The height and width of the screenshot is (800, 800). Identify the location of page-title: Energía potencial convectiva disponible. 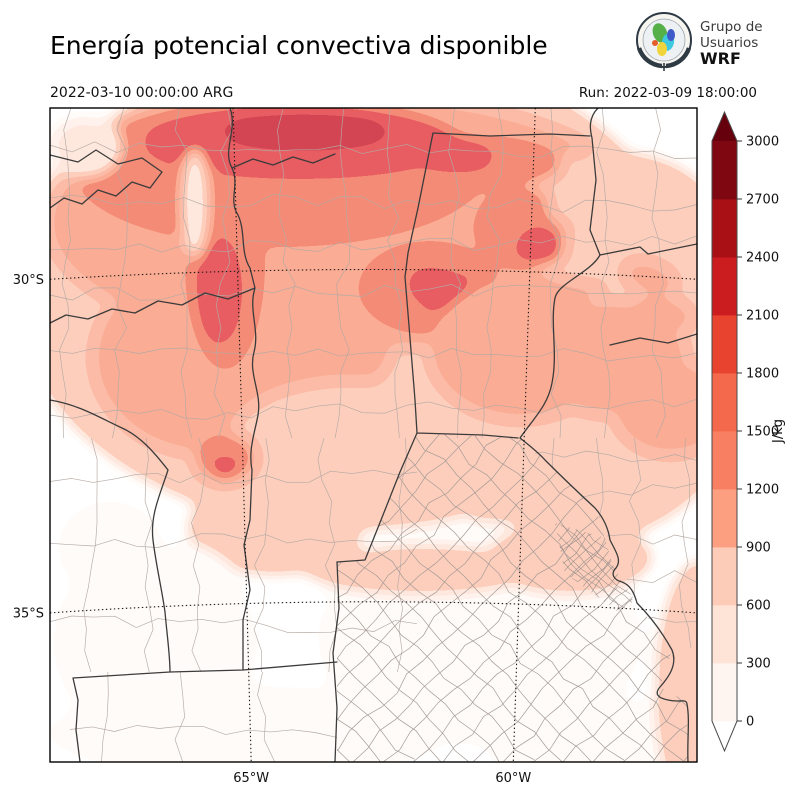
(299, 45).